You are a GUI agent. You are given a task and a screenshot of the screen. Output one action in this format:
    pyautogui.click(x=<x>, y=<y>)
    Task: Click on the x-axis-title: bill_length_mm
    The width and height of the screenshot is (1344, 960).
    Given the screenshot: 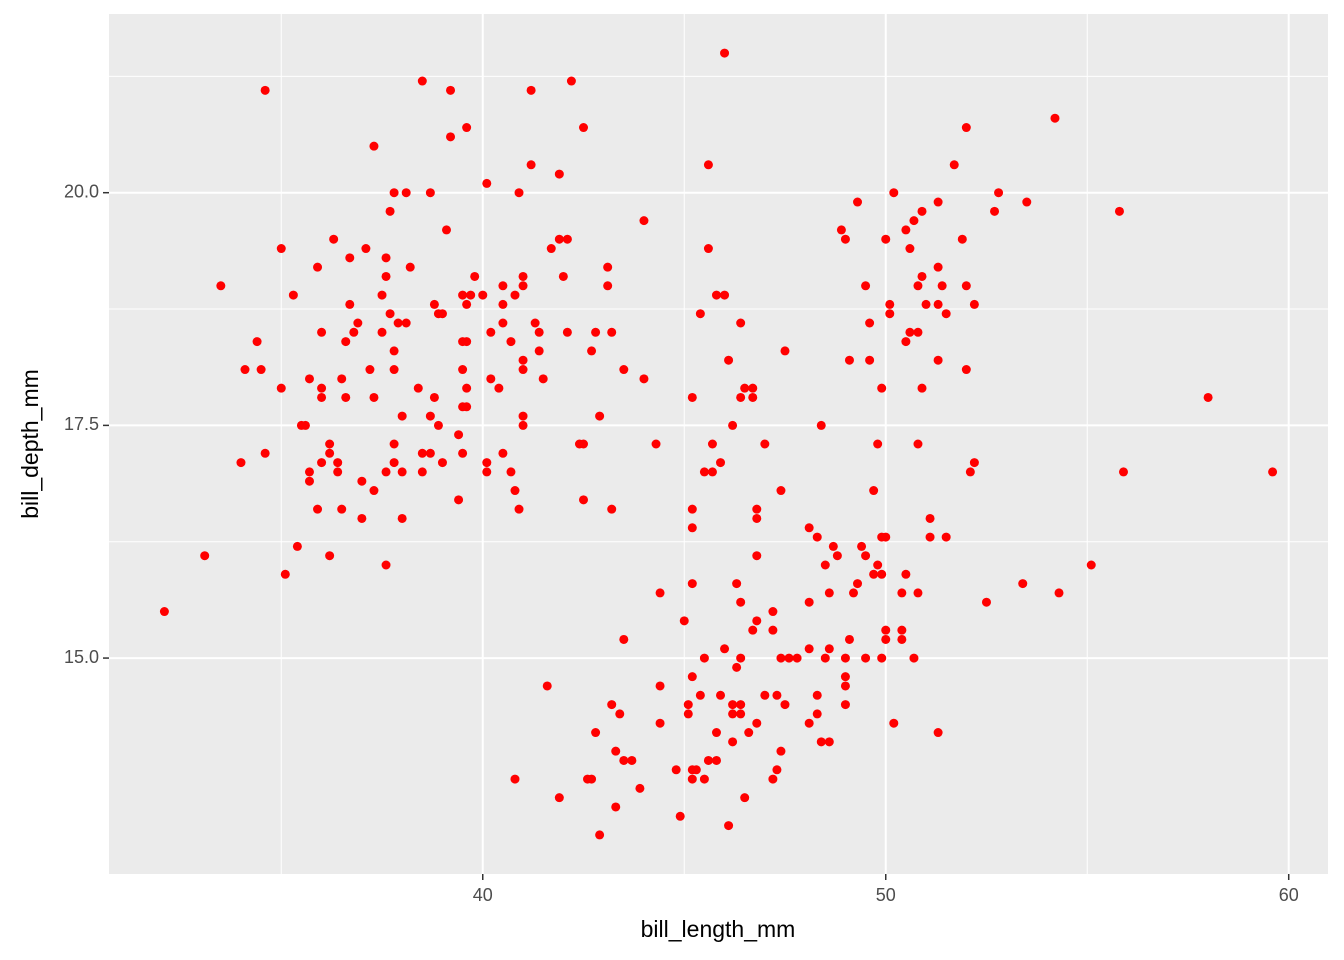 What is the action you would take?
    pyautogui.click(x=718, y=929)
    